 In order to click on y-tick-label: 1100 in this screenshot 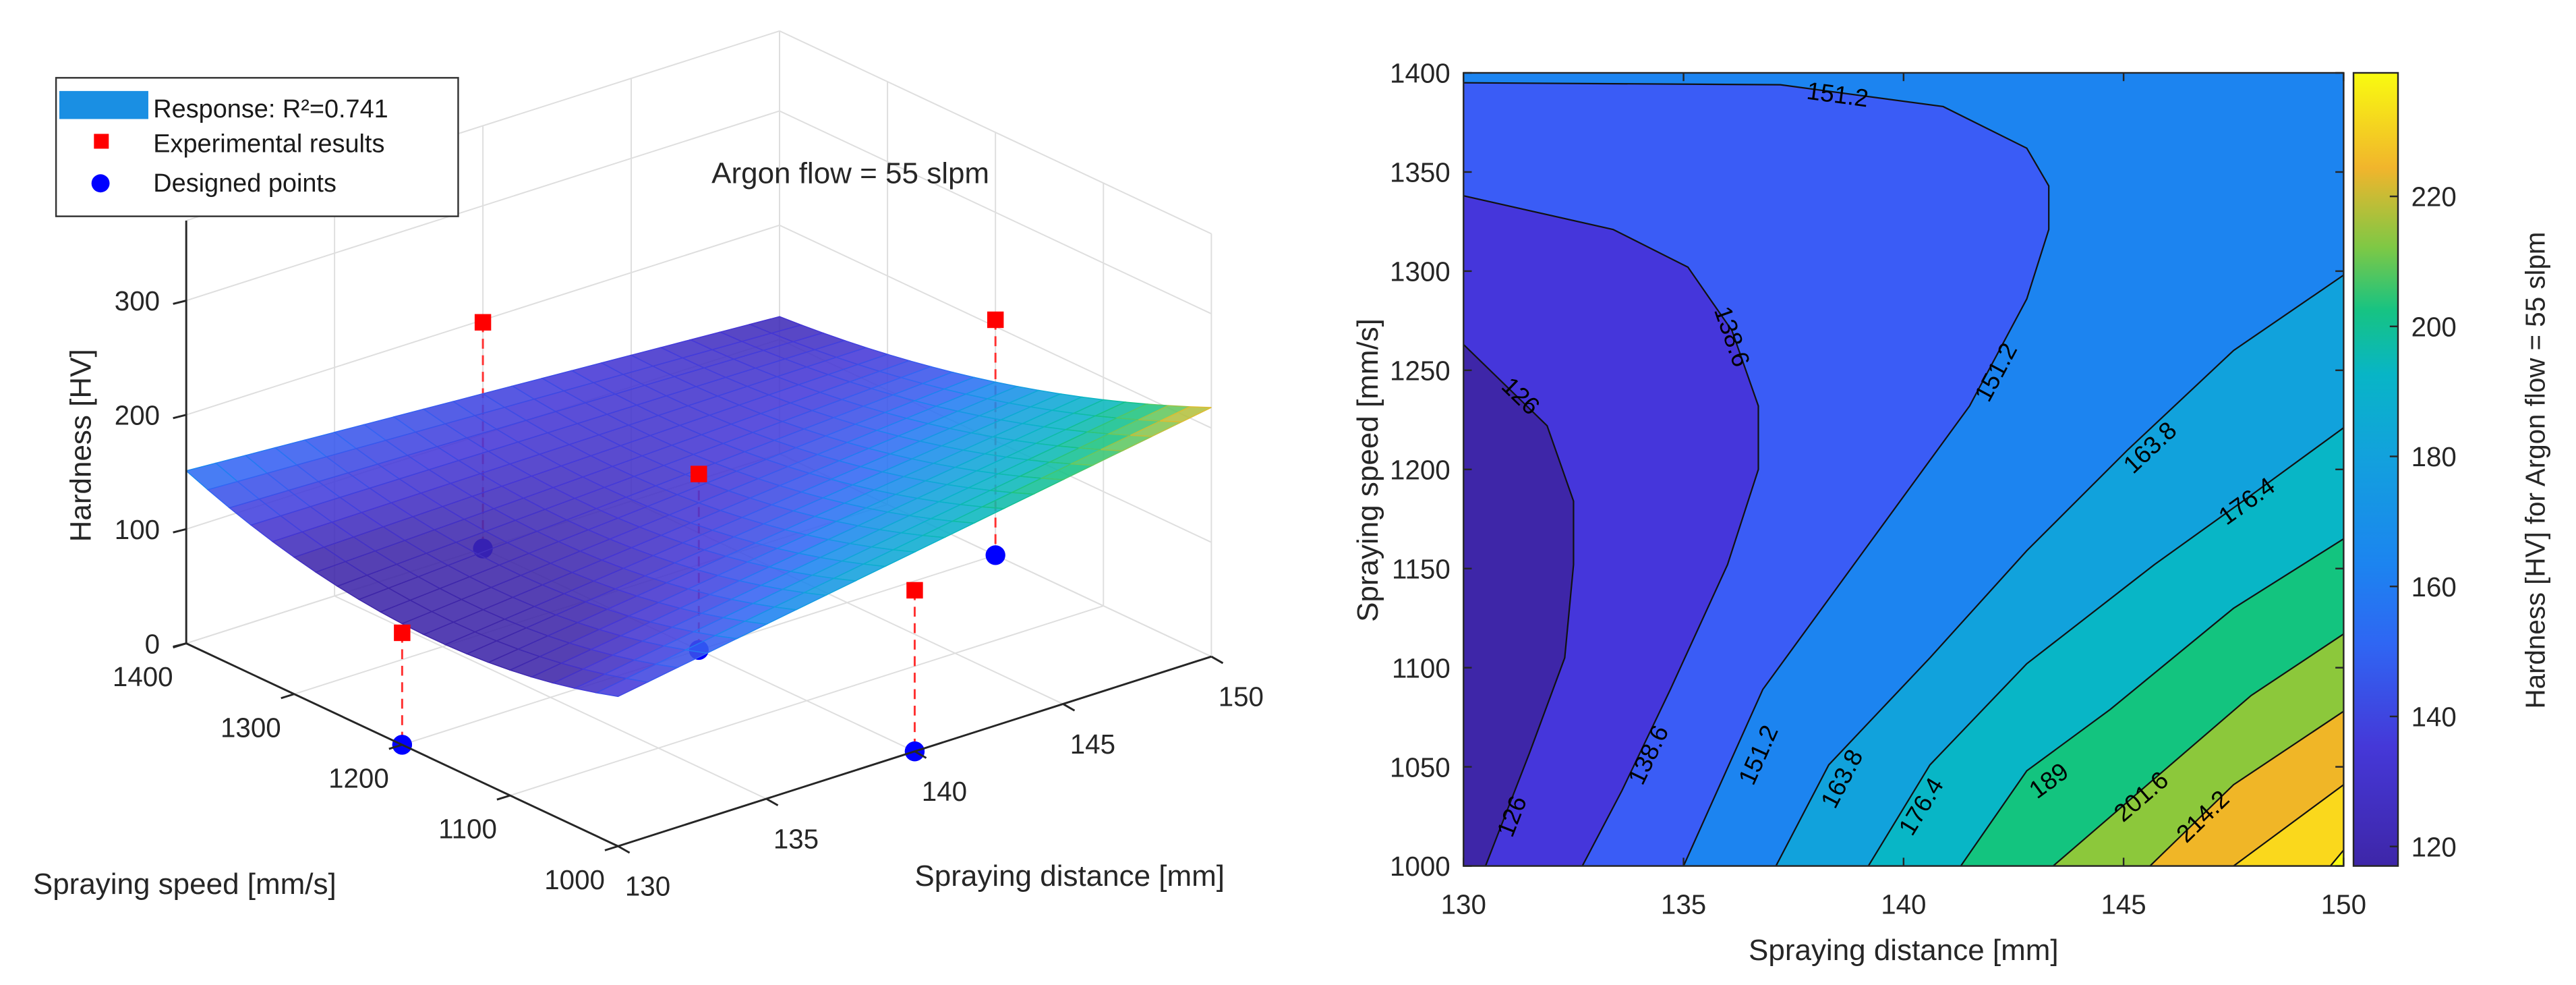, I will do `click(1421, 667)`.